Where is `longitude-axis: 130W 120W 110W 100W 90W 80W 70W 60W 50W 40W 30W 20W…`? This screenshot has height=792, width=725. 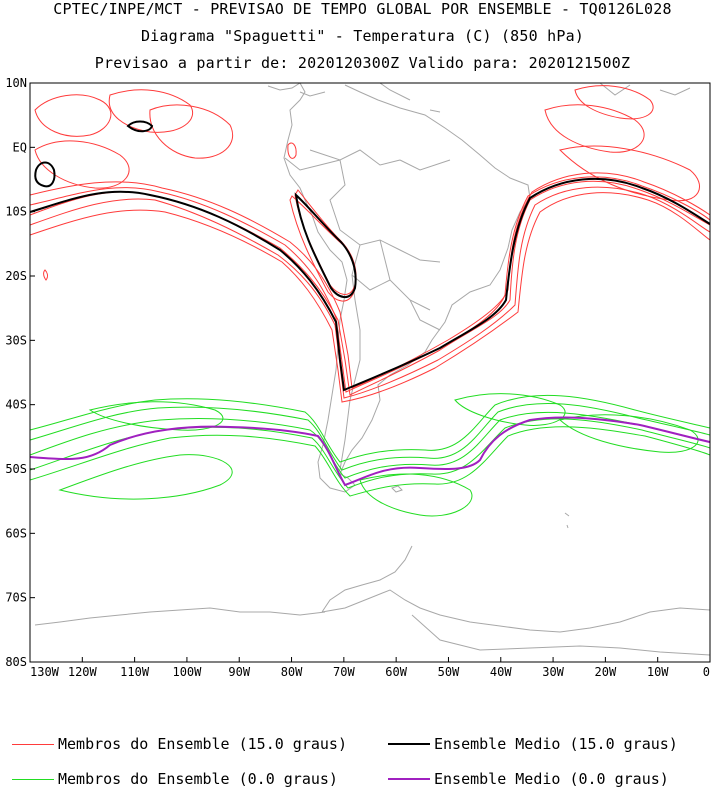 longitude-axis: 130W 120W 110W 100W 90W 80W 70W 60W 50W 40W 30W 20W… is located at coordinates (370, 668).